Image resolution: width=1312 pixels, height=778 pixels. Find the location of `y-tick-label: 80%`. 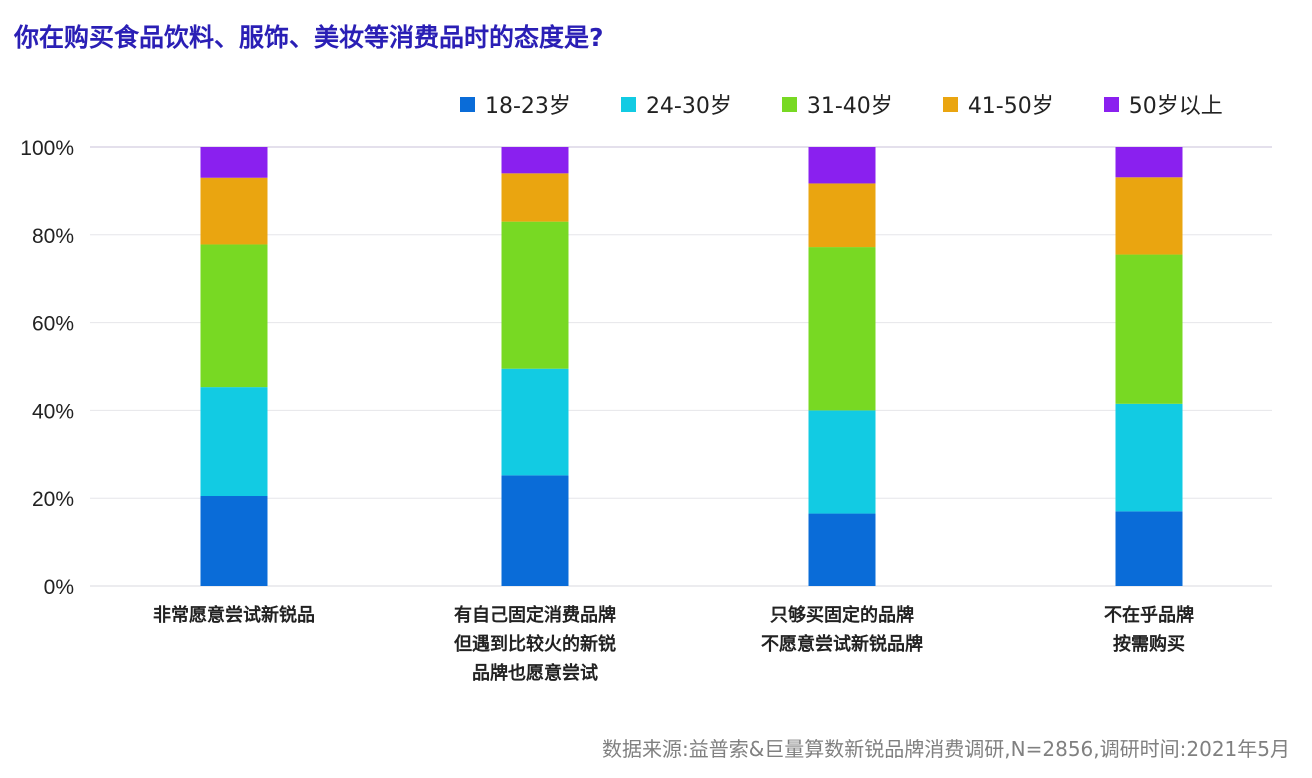

y-tick-label: 80% is located at coordinates (53, 236).